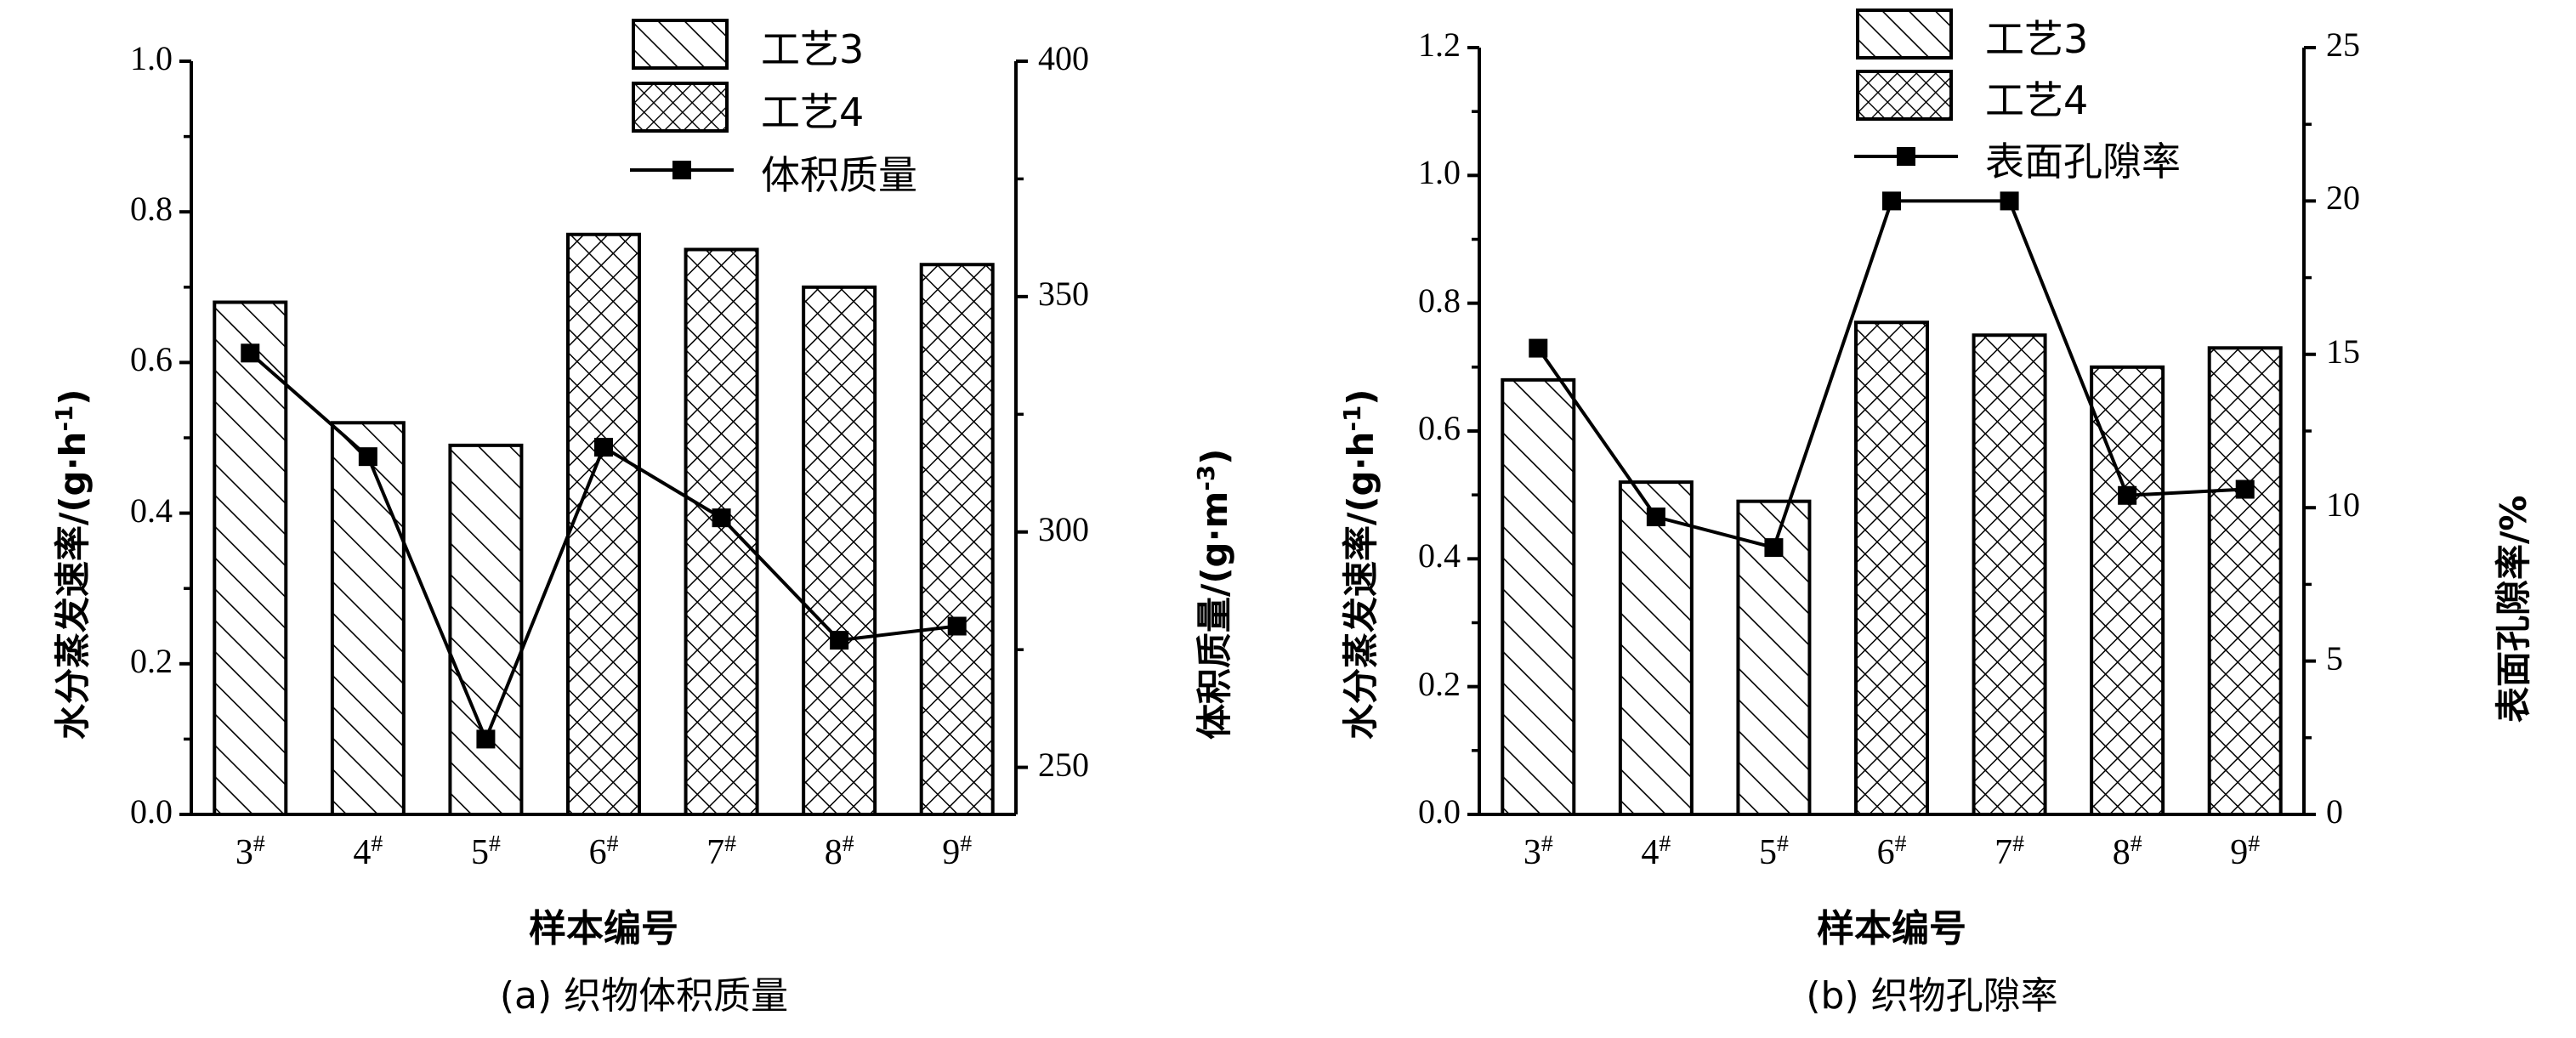 The height and width of the screenshot is (1038, 2576). What do you see at coordinates (2343, 351) in the screenshot?
I see `y2-axis-tick-label: 15` at bounding box center [2343, 351].